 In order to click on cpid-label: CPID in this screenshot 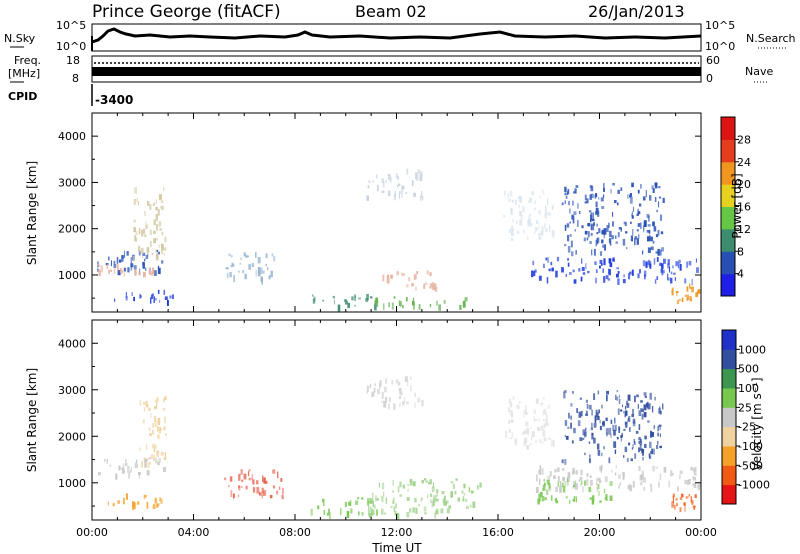, I will do `click(22, 96)`.